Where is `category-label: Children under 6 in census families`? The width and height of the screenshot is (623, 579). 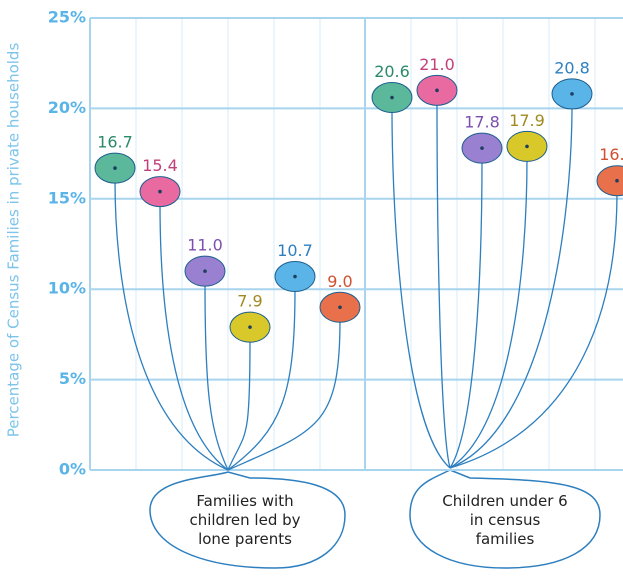 category-label: Children under 6 in census families is located at coordinates (505, 520).